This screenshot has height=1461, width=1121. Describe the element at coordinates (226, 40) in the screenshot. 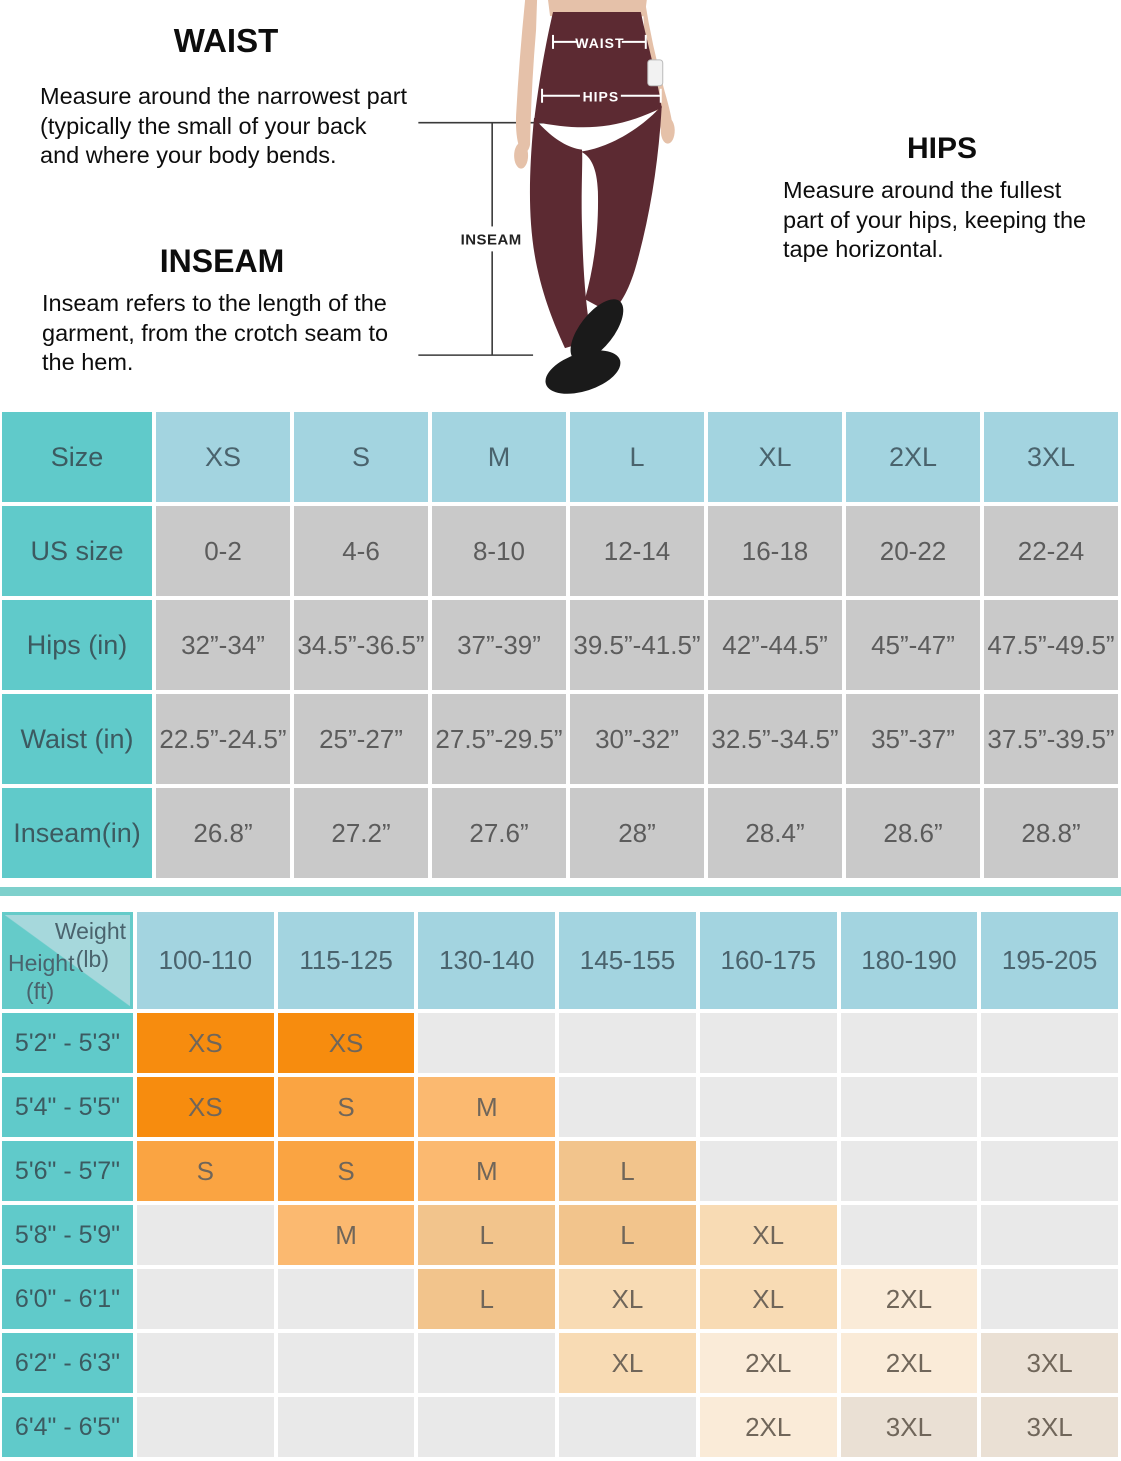

I see `waist-guide-title: WAIST` at that location.